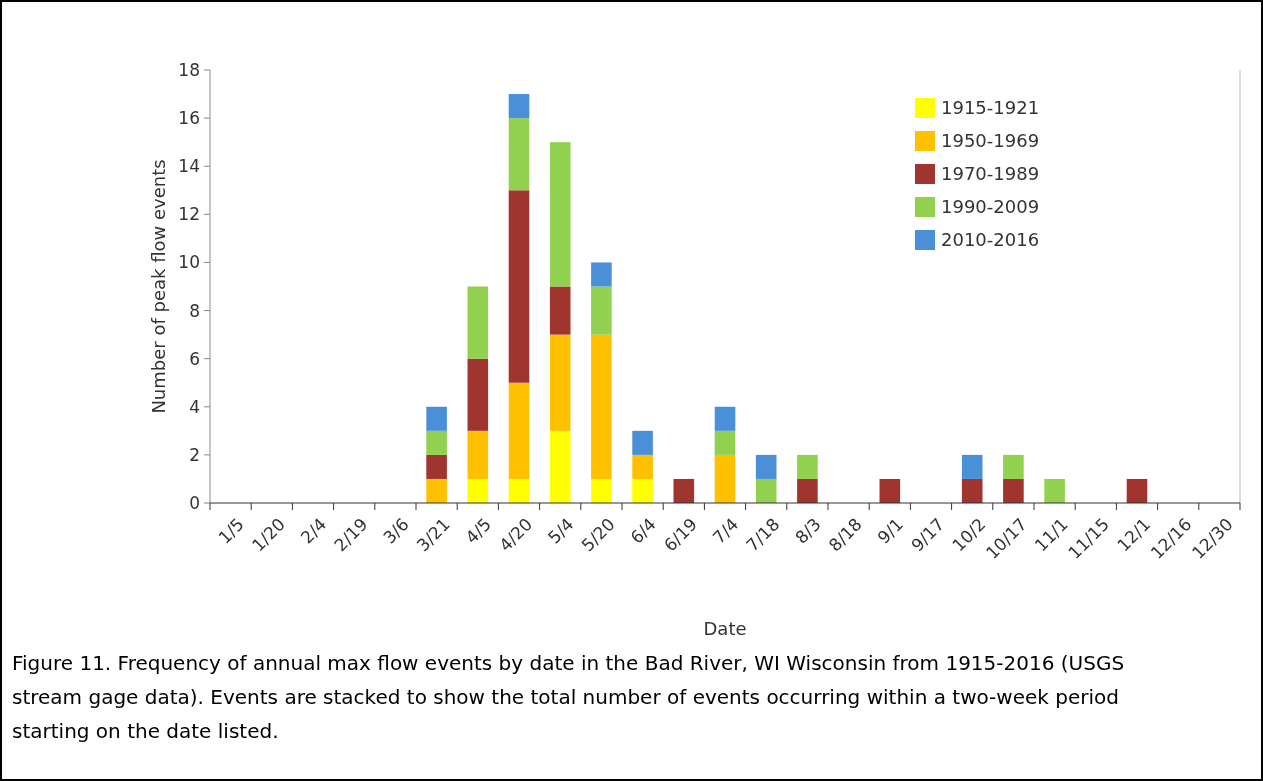 The height and width of the screenshot is (781, 1263). I want to click on x-tick-label: 2/4, so click(313, 531).